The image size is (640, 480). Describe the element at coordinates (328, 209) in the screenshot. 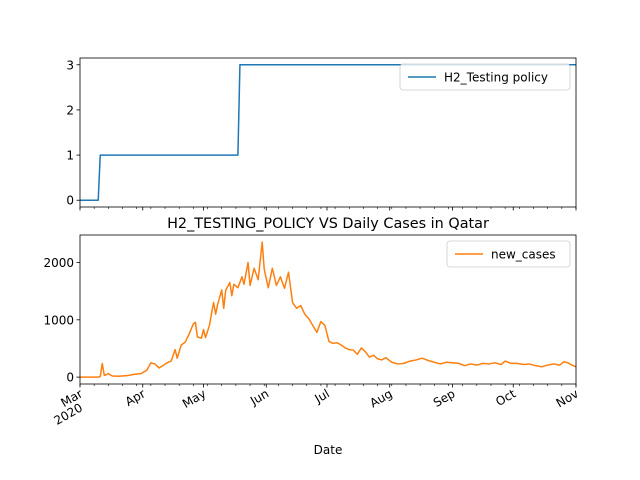

I see `x-axis` at that location.